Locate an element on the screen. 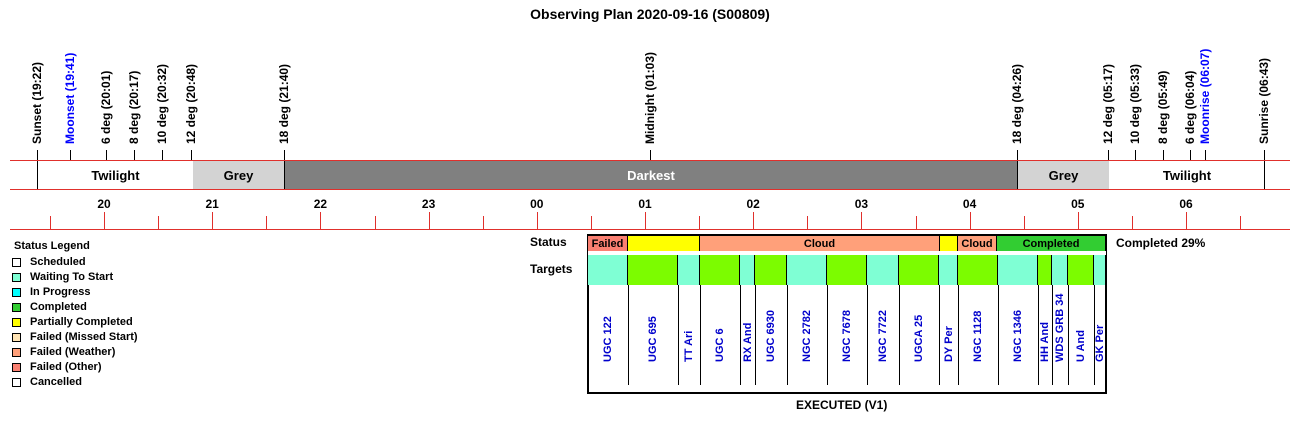 This screenshot has width=1300, height=425. target-name: WDS GRB 34 is located at coordinates (1060, 327).